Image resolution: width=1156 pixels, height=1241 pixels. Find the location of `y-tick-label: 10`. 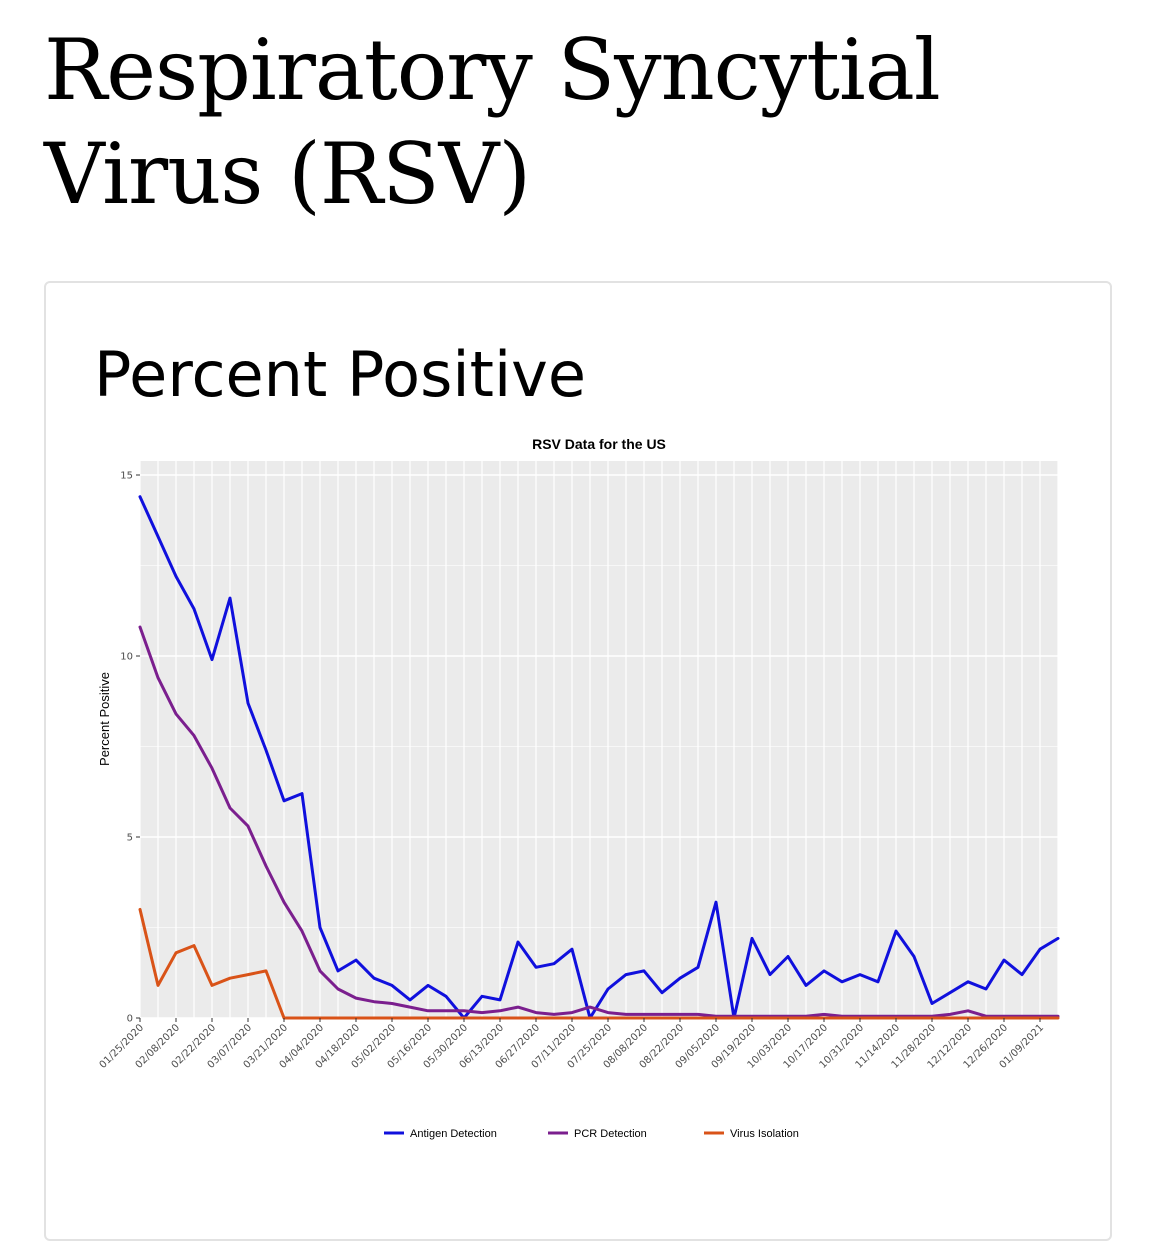

y-tick-label: 10 is located at coordinates (126, 657).